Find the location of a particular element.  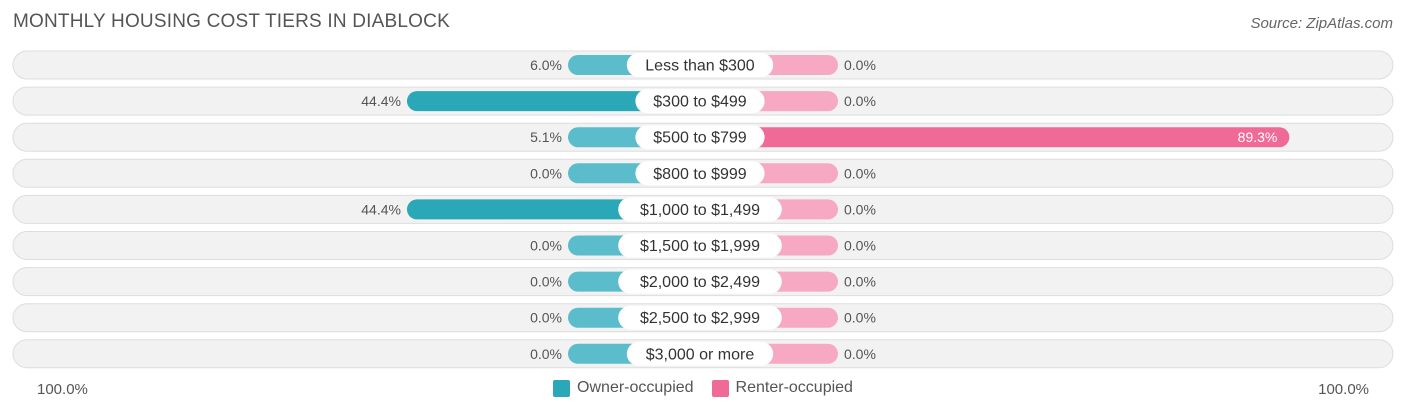

legend-item-owner: Owner-occupied is located at coordinates (623, 388).